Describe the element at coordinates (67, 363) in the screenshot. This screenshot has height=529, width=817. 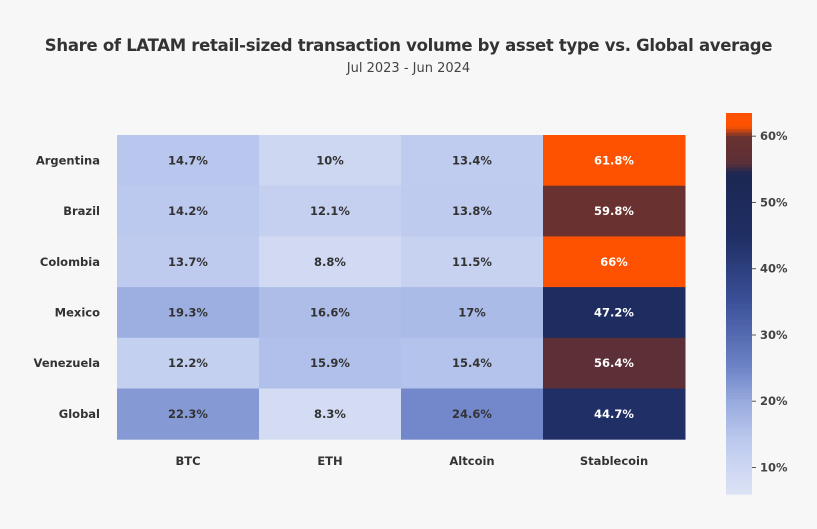
I see `row-label: Venezuela` at that location.